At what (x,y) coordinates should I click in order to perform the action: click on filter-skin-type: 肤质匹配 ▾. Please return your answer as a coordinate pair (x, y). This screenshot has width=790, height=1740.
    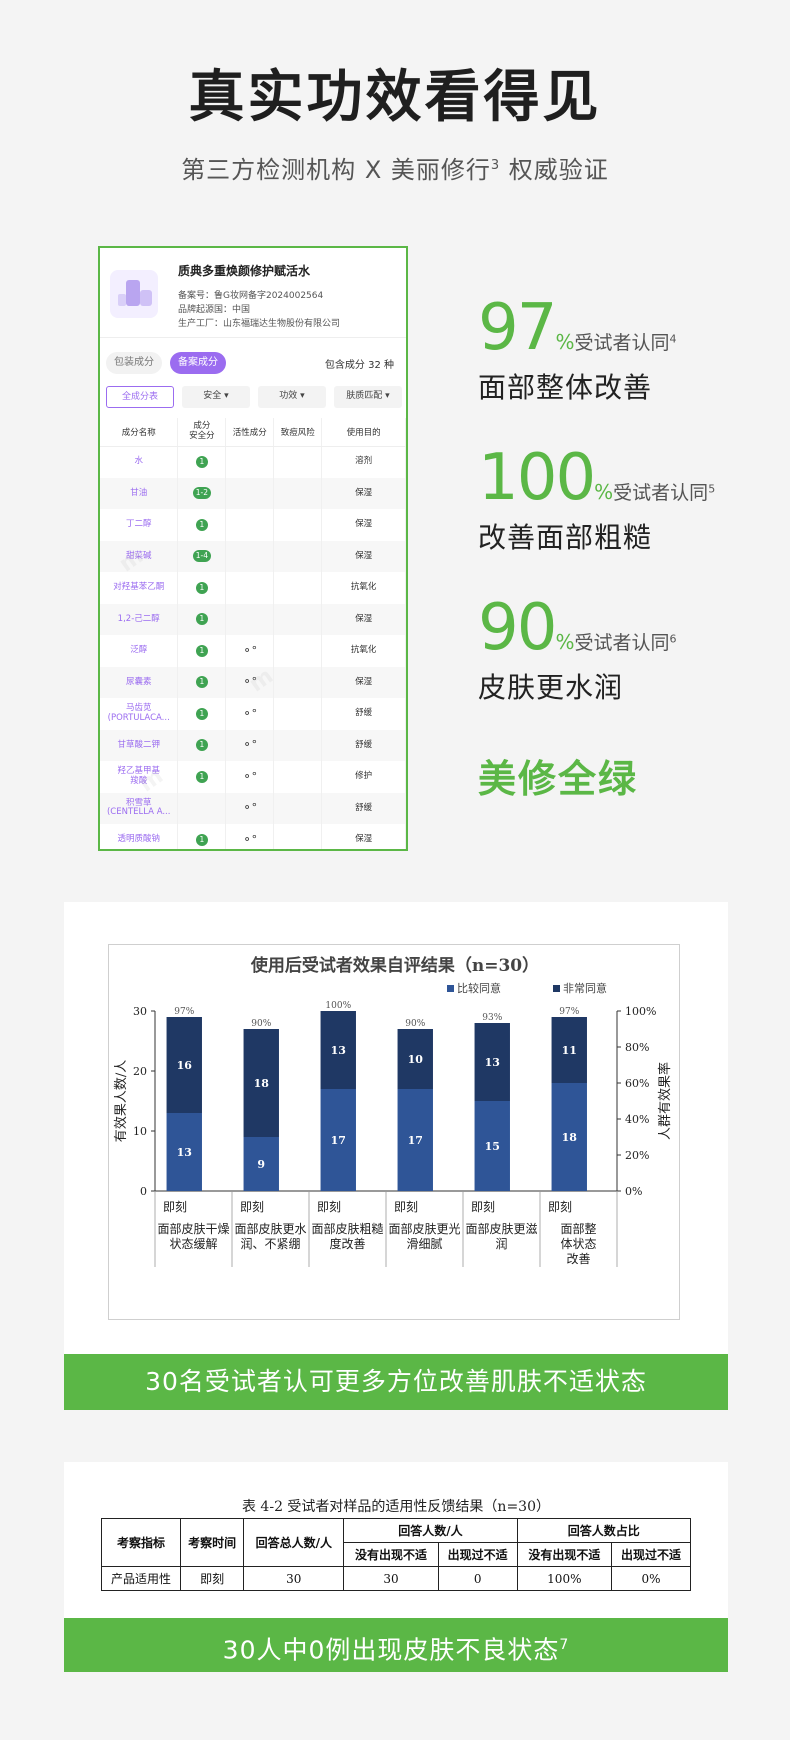
    Looking at the image, I should click on (368, 397).